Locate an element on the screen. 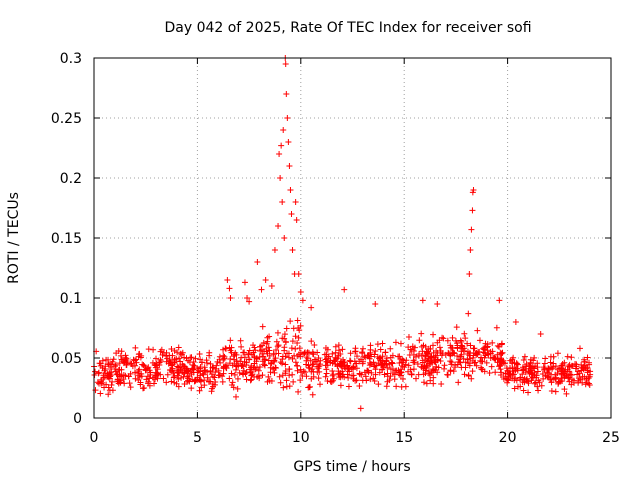 The height and width of the screenshot is (480, 640). x-tick-label: 0 is located at coordinates (94, 438).